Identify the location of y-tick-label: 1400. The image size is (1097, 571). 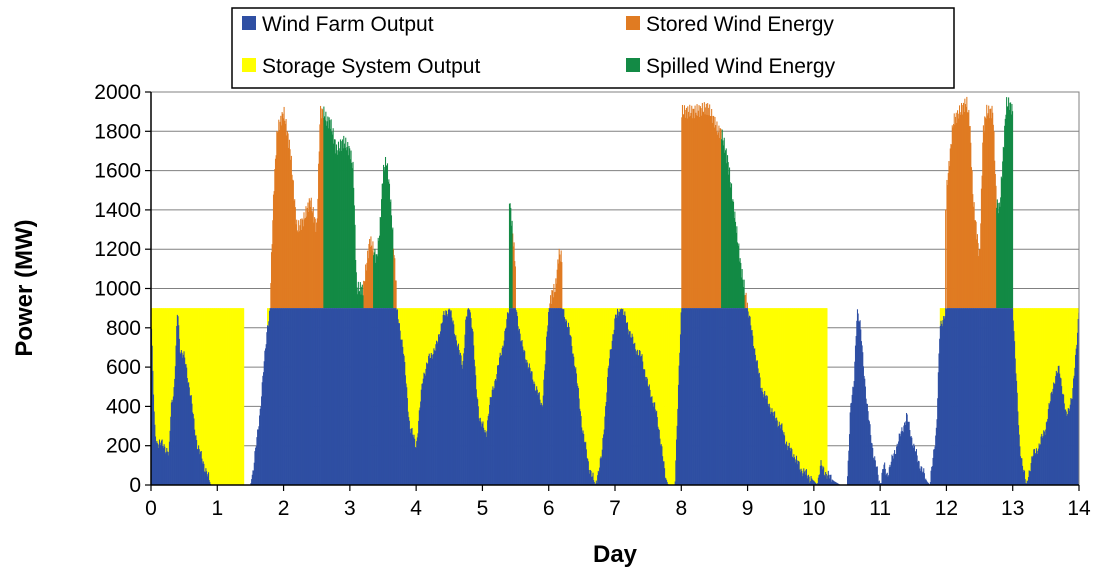
(117, 210).